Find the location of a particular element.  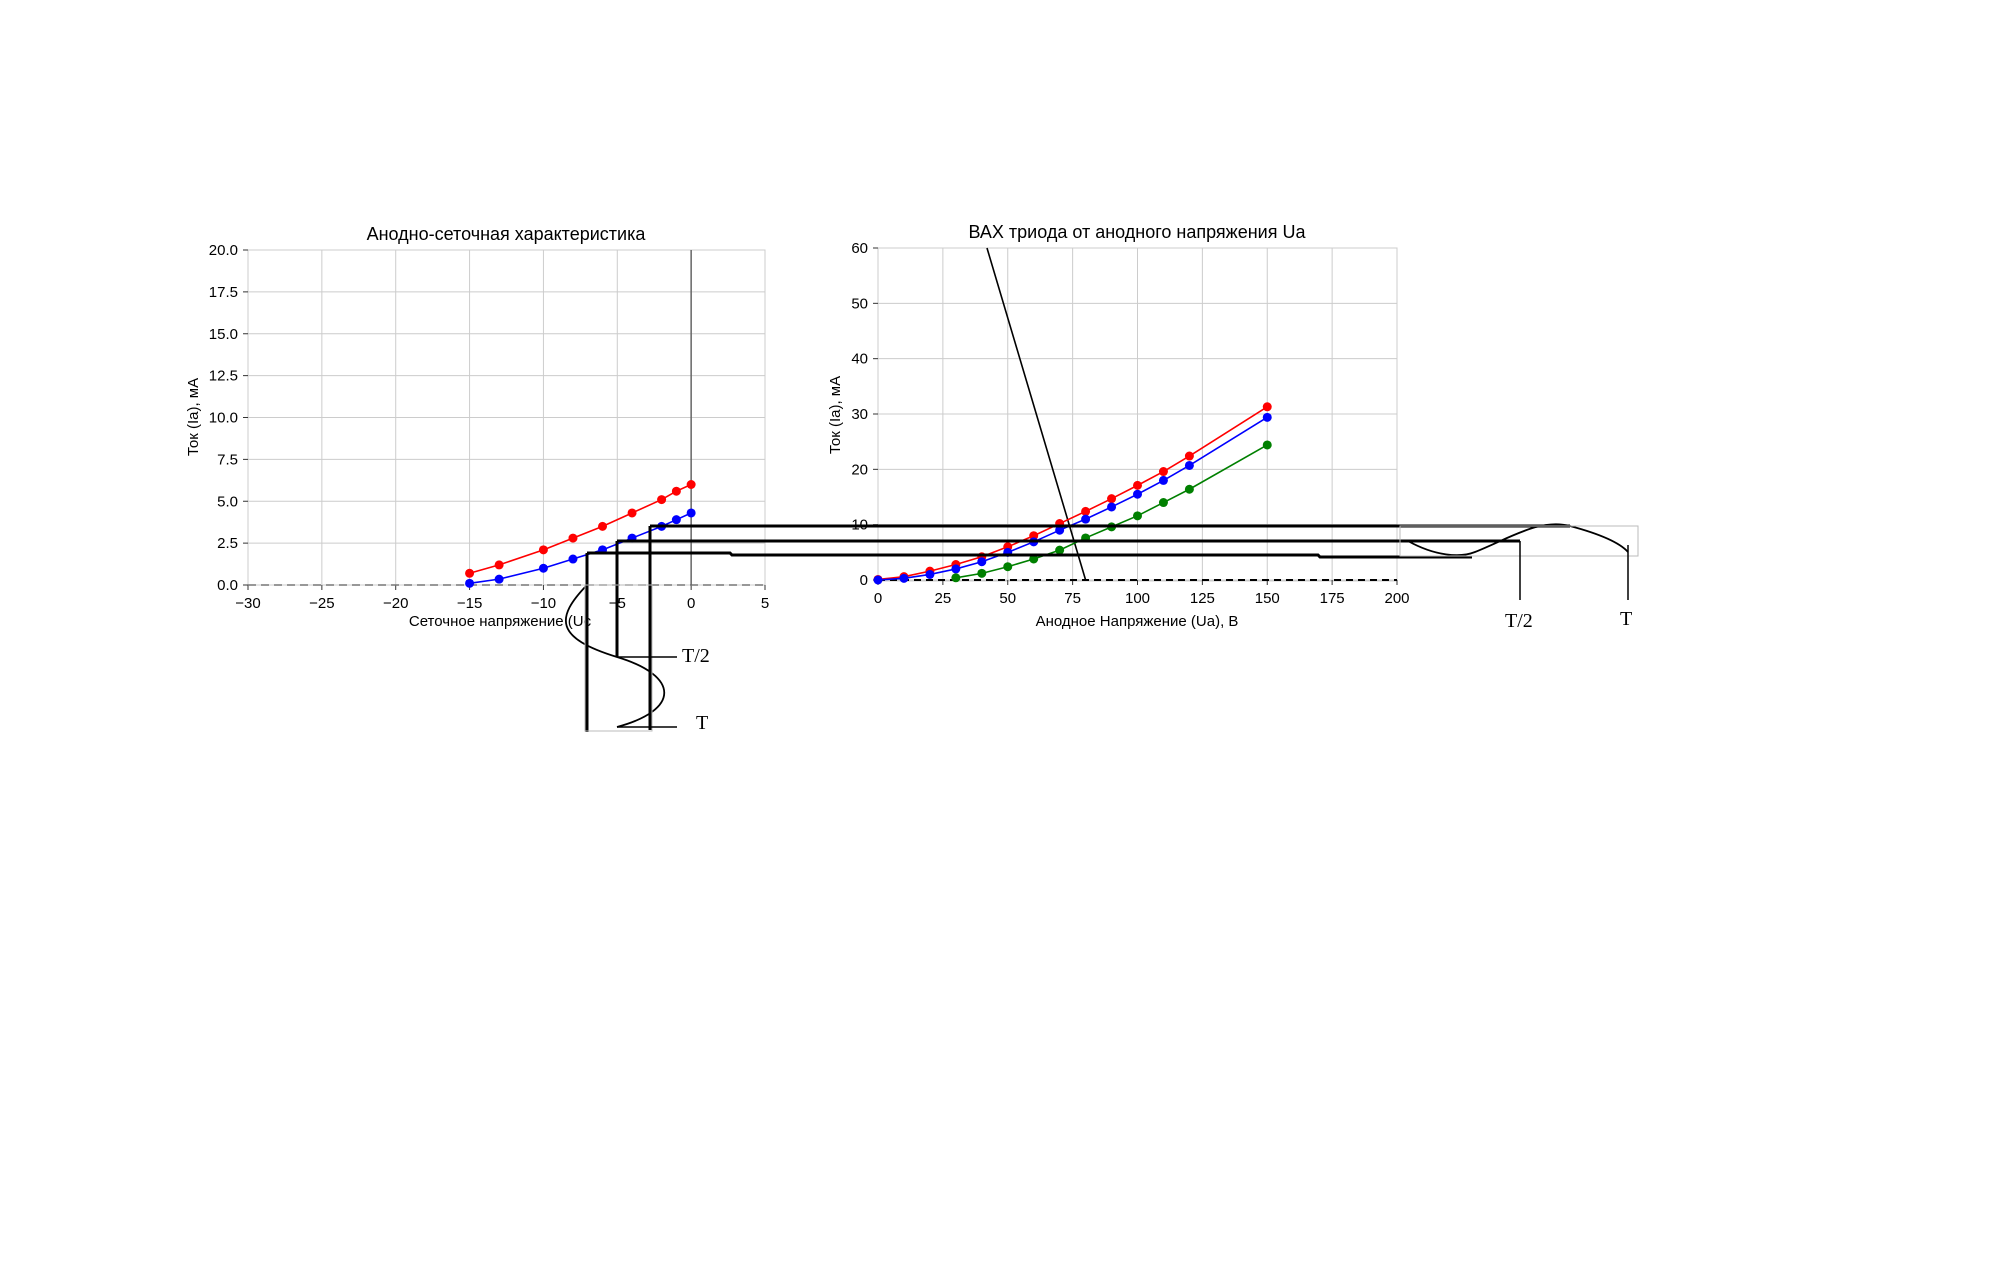

x-tick-label: 25 is located at coordinates (943, 598).